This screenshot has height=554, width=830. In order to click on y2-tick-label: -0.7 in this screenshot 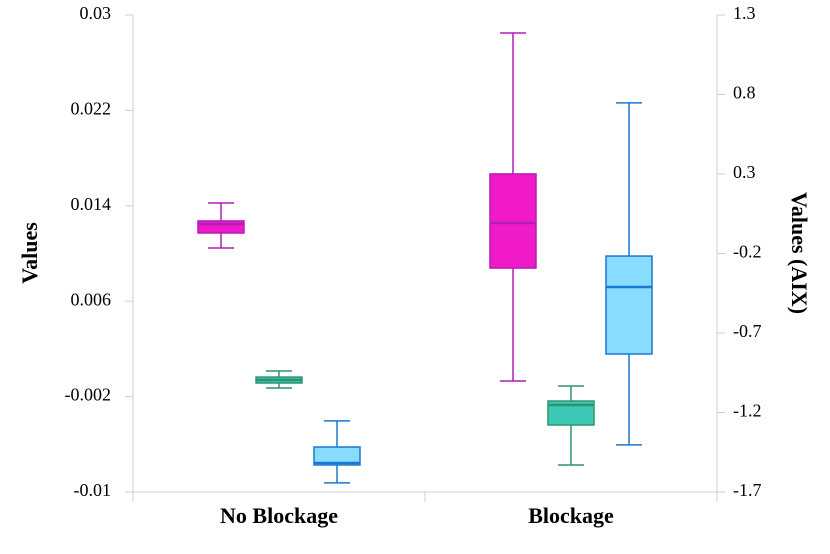, I will do `click(747, 331)`.